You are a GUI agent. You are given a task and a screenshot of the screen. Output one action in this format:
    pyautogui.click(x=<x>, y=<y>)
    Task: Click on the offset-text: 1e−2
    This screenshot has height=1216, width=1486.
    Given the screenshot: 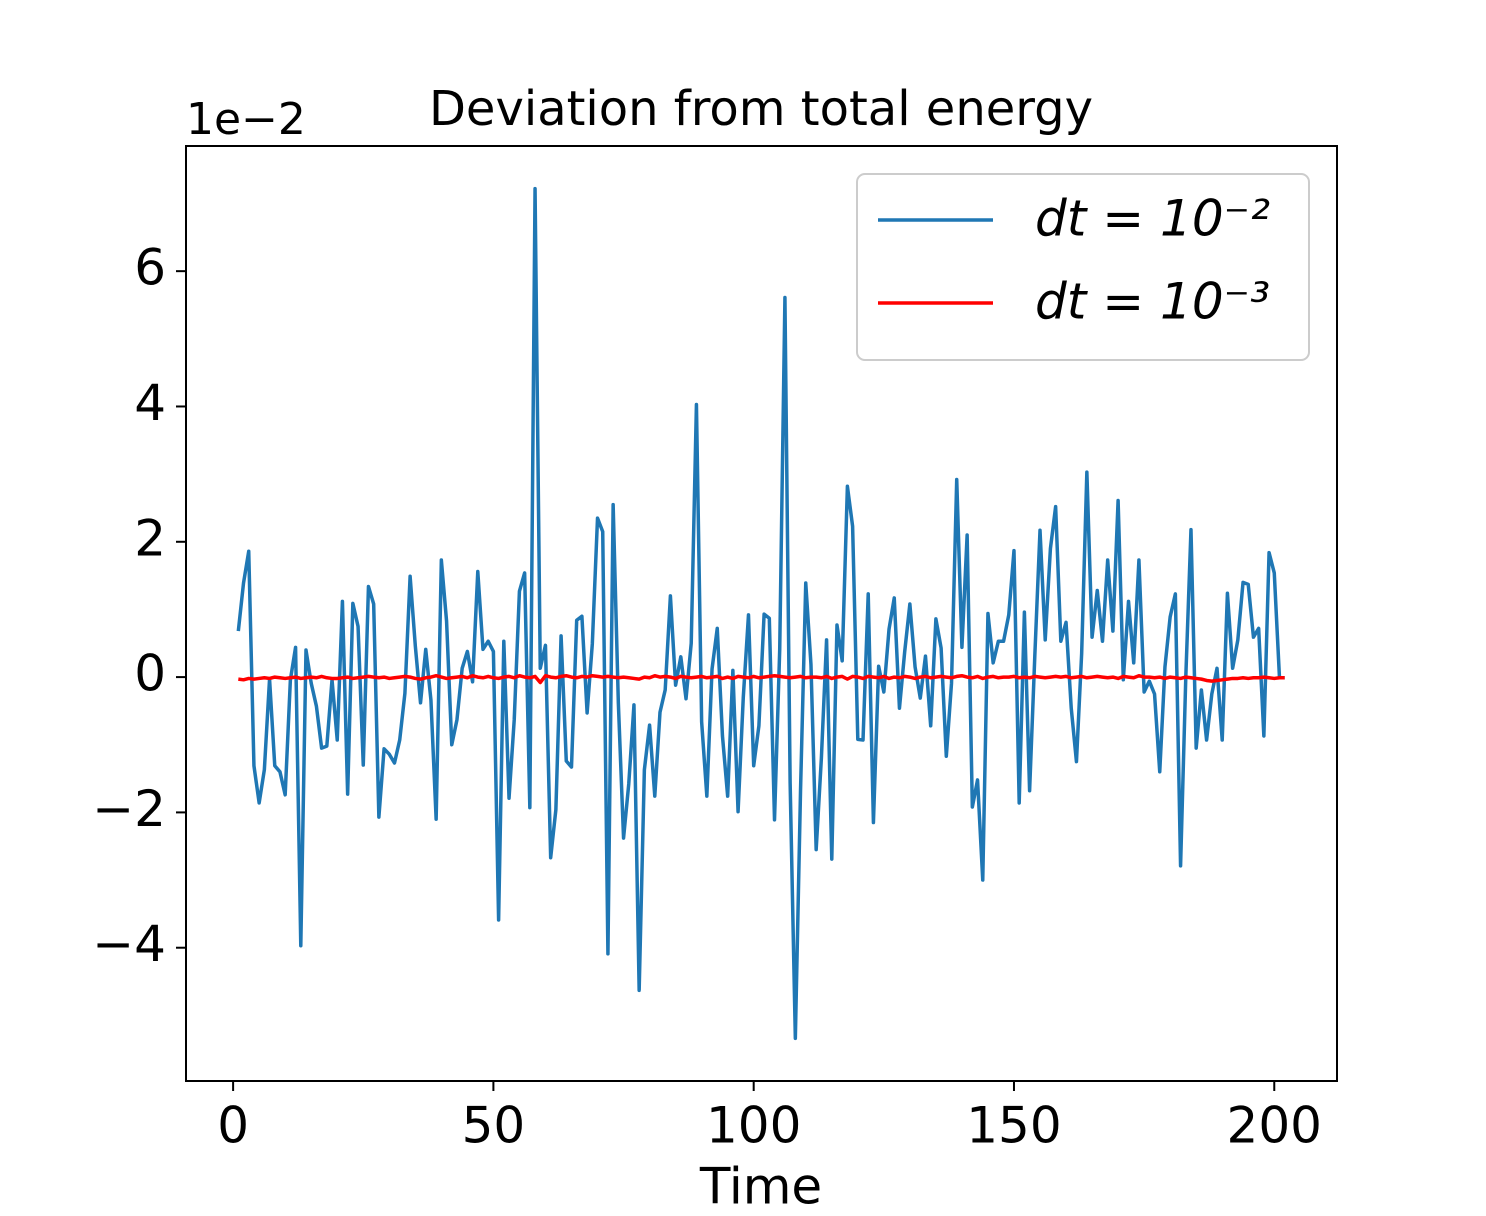 What is the action you would take?
    pyautogui.click(x=246, y=119)
    